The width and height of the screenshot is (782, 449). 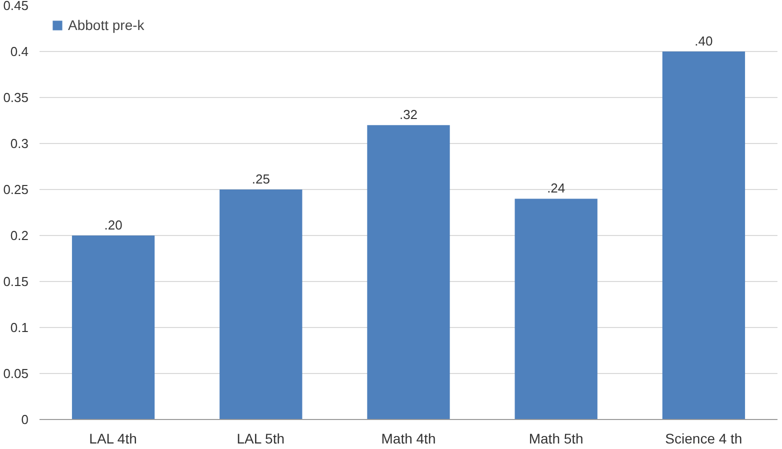 What do you see at coordinates (16, 6) in the screenshot?
I see `y-tick-label: 0.45` at bounding box center [16, 6].